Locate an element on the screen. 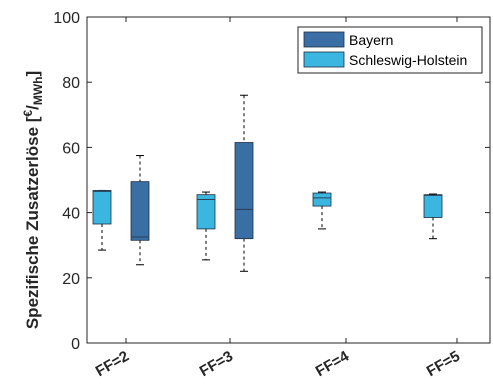 The image size is (493, 389). y-axis-label: Spezifische Zusatzerlöse [€/MWh] is located at coordinates (33, 200).